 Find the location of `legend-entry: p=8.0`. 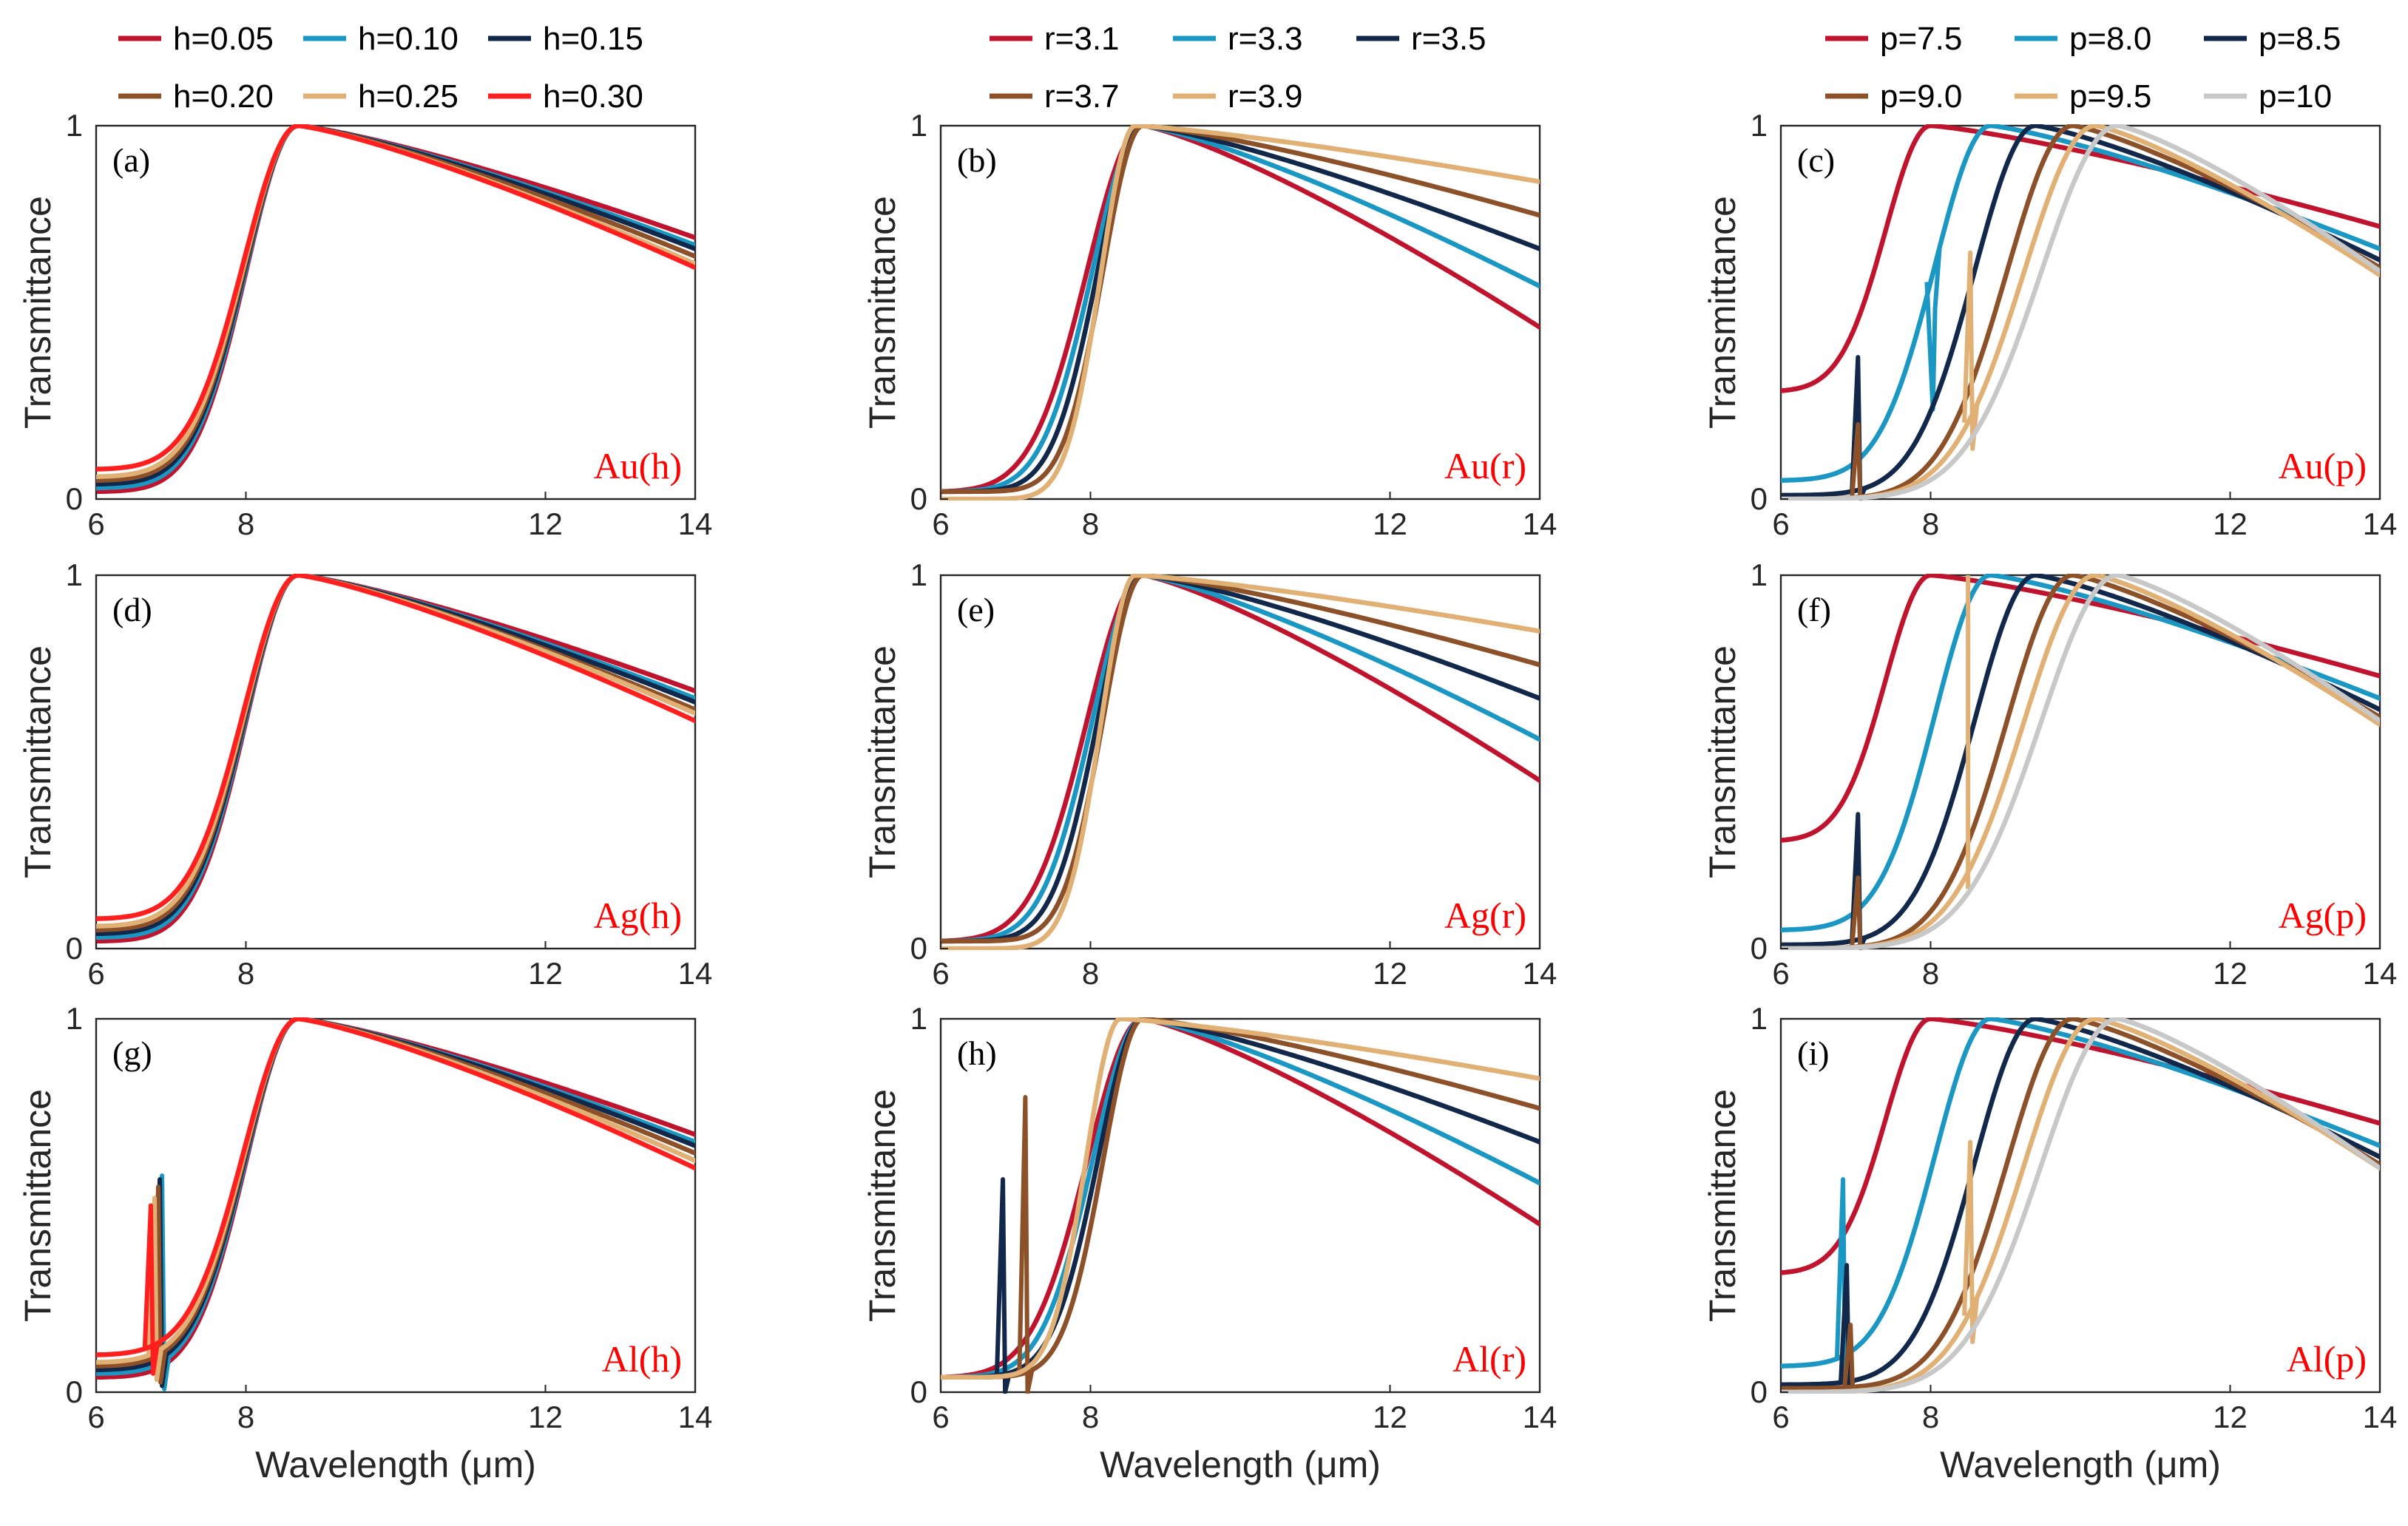

legend-entry: p=8.0 is located at coordinates (2110, 39).